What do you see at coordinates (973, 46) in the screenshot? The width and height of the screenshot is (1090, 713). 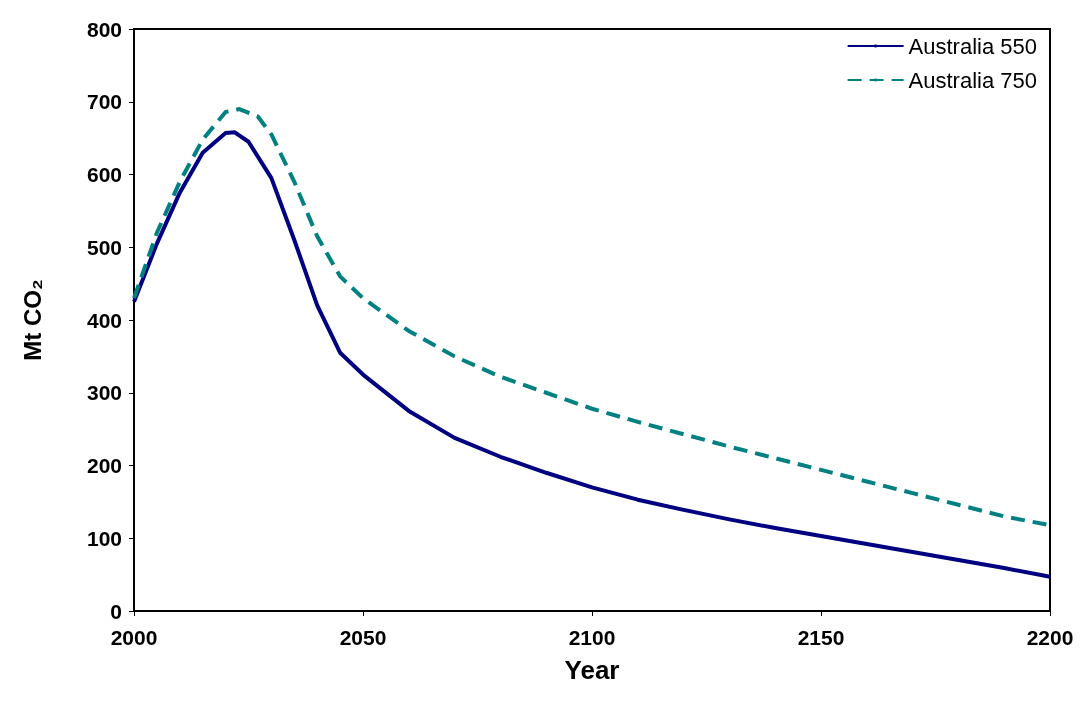 I see `legend-label: Australia 550` at bounding box center [973, 46].